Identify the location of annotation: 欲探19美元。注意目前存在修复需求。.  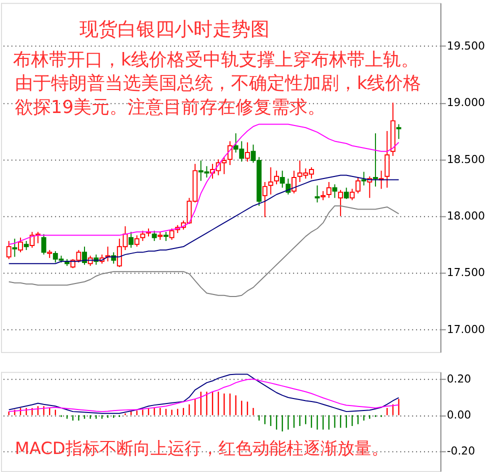
(170, 107).